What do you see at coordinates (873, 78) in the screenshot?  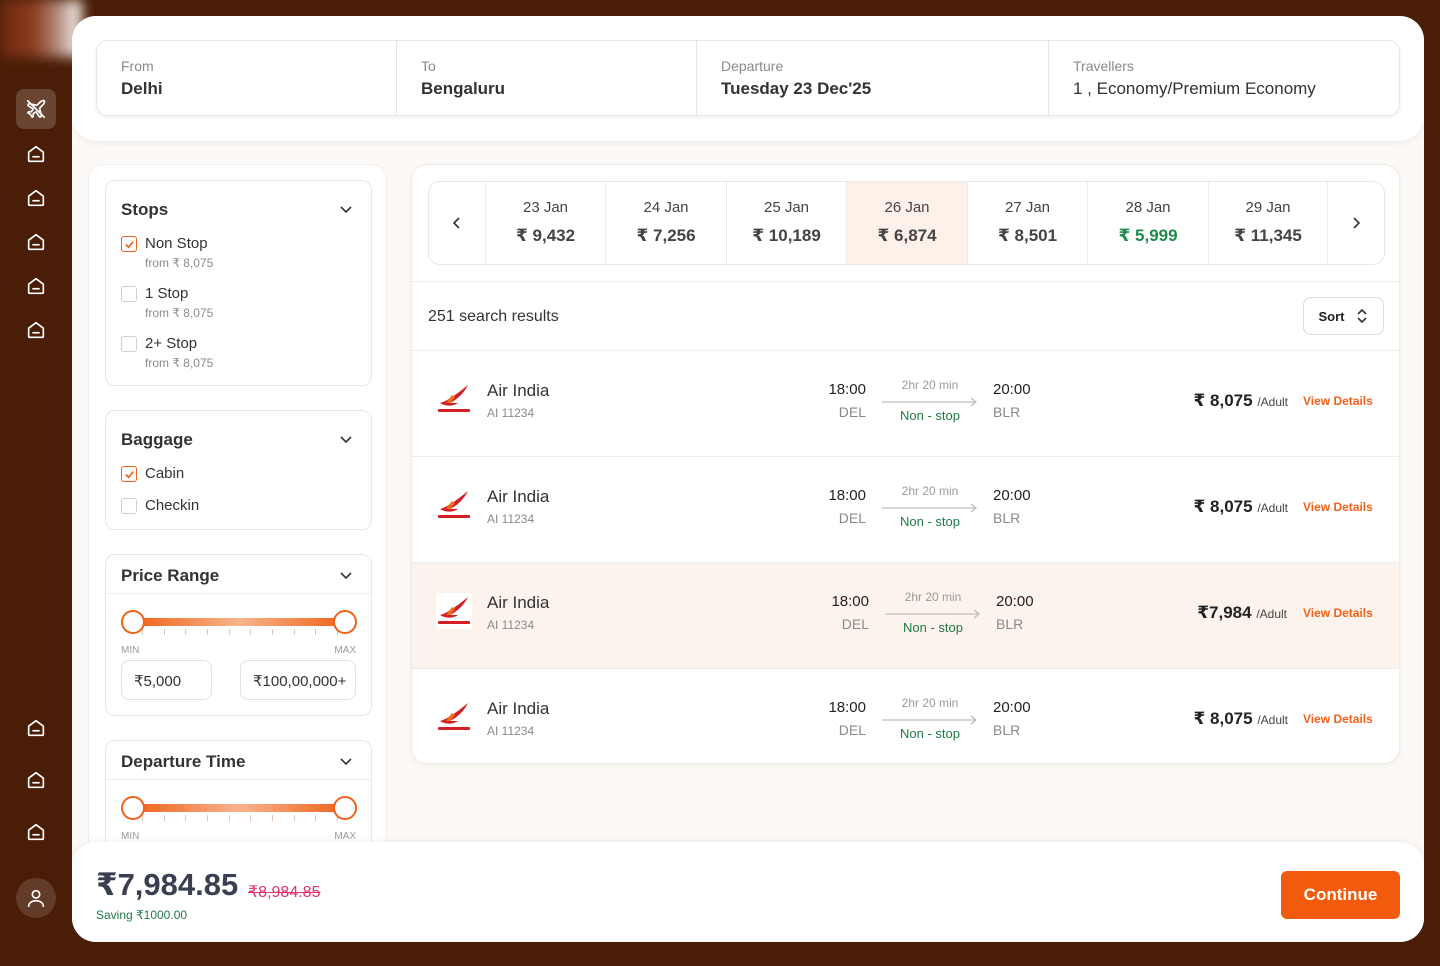 I see `departure-field: Departure Tuesday 23 Dec'25` at bounding box center [873, 78].